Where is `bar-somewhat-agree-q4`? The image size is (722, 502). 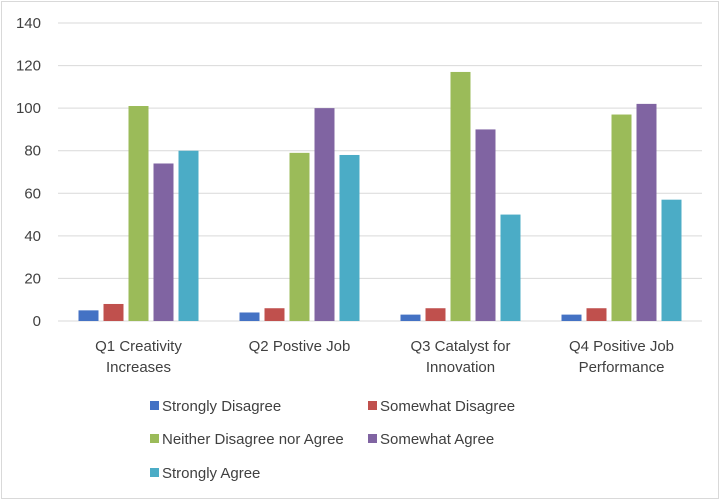
bar-somewhat-agree-q4 is located at coordinates (646, 212).